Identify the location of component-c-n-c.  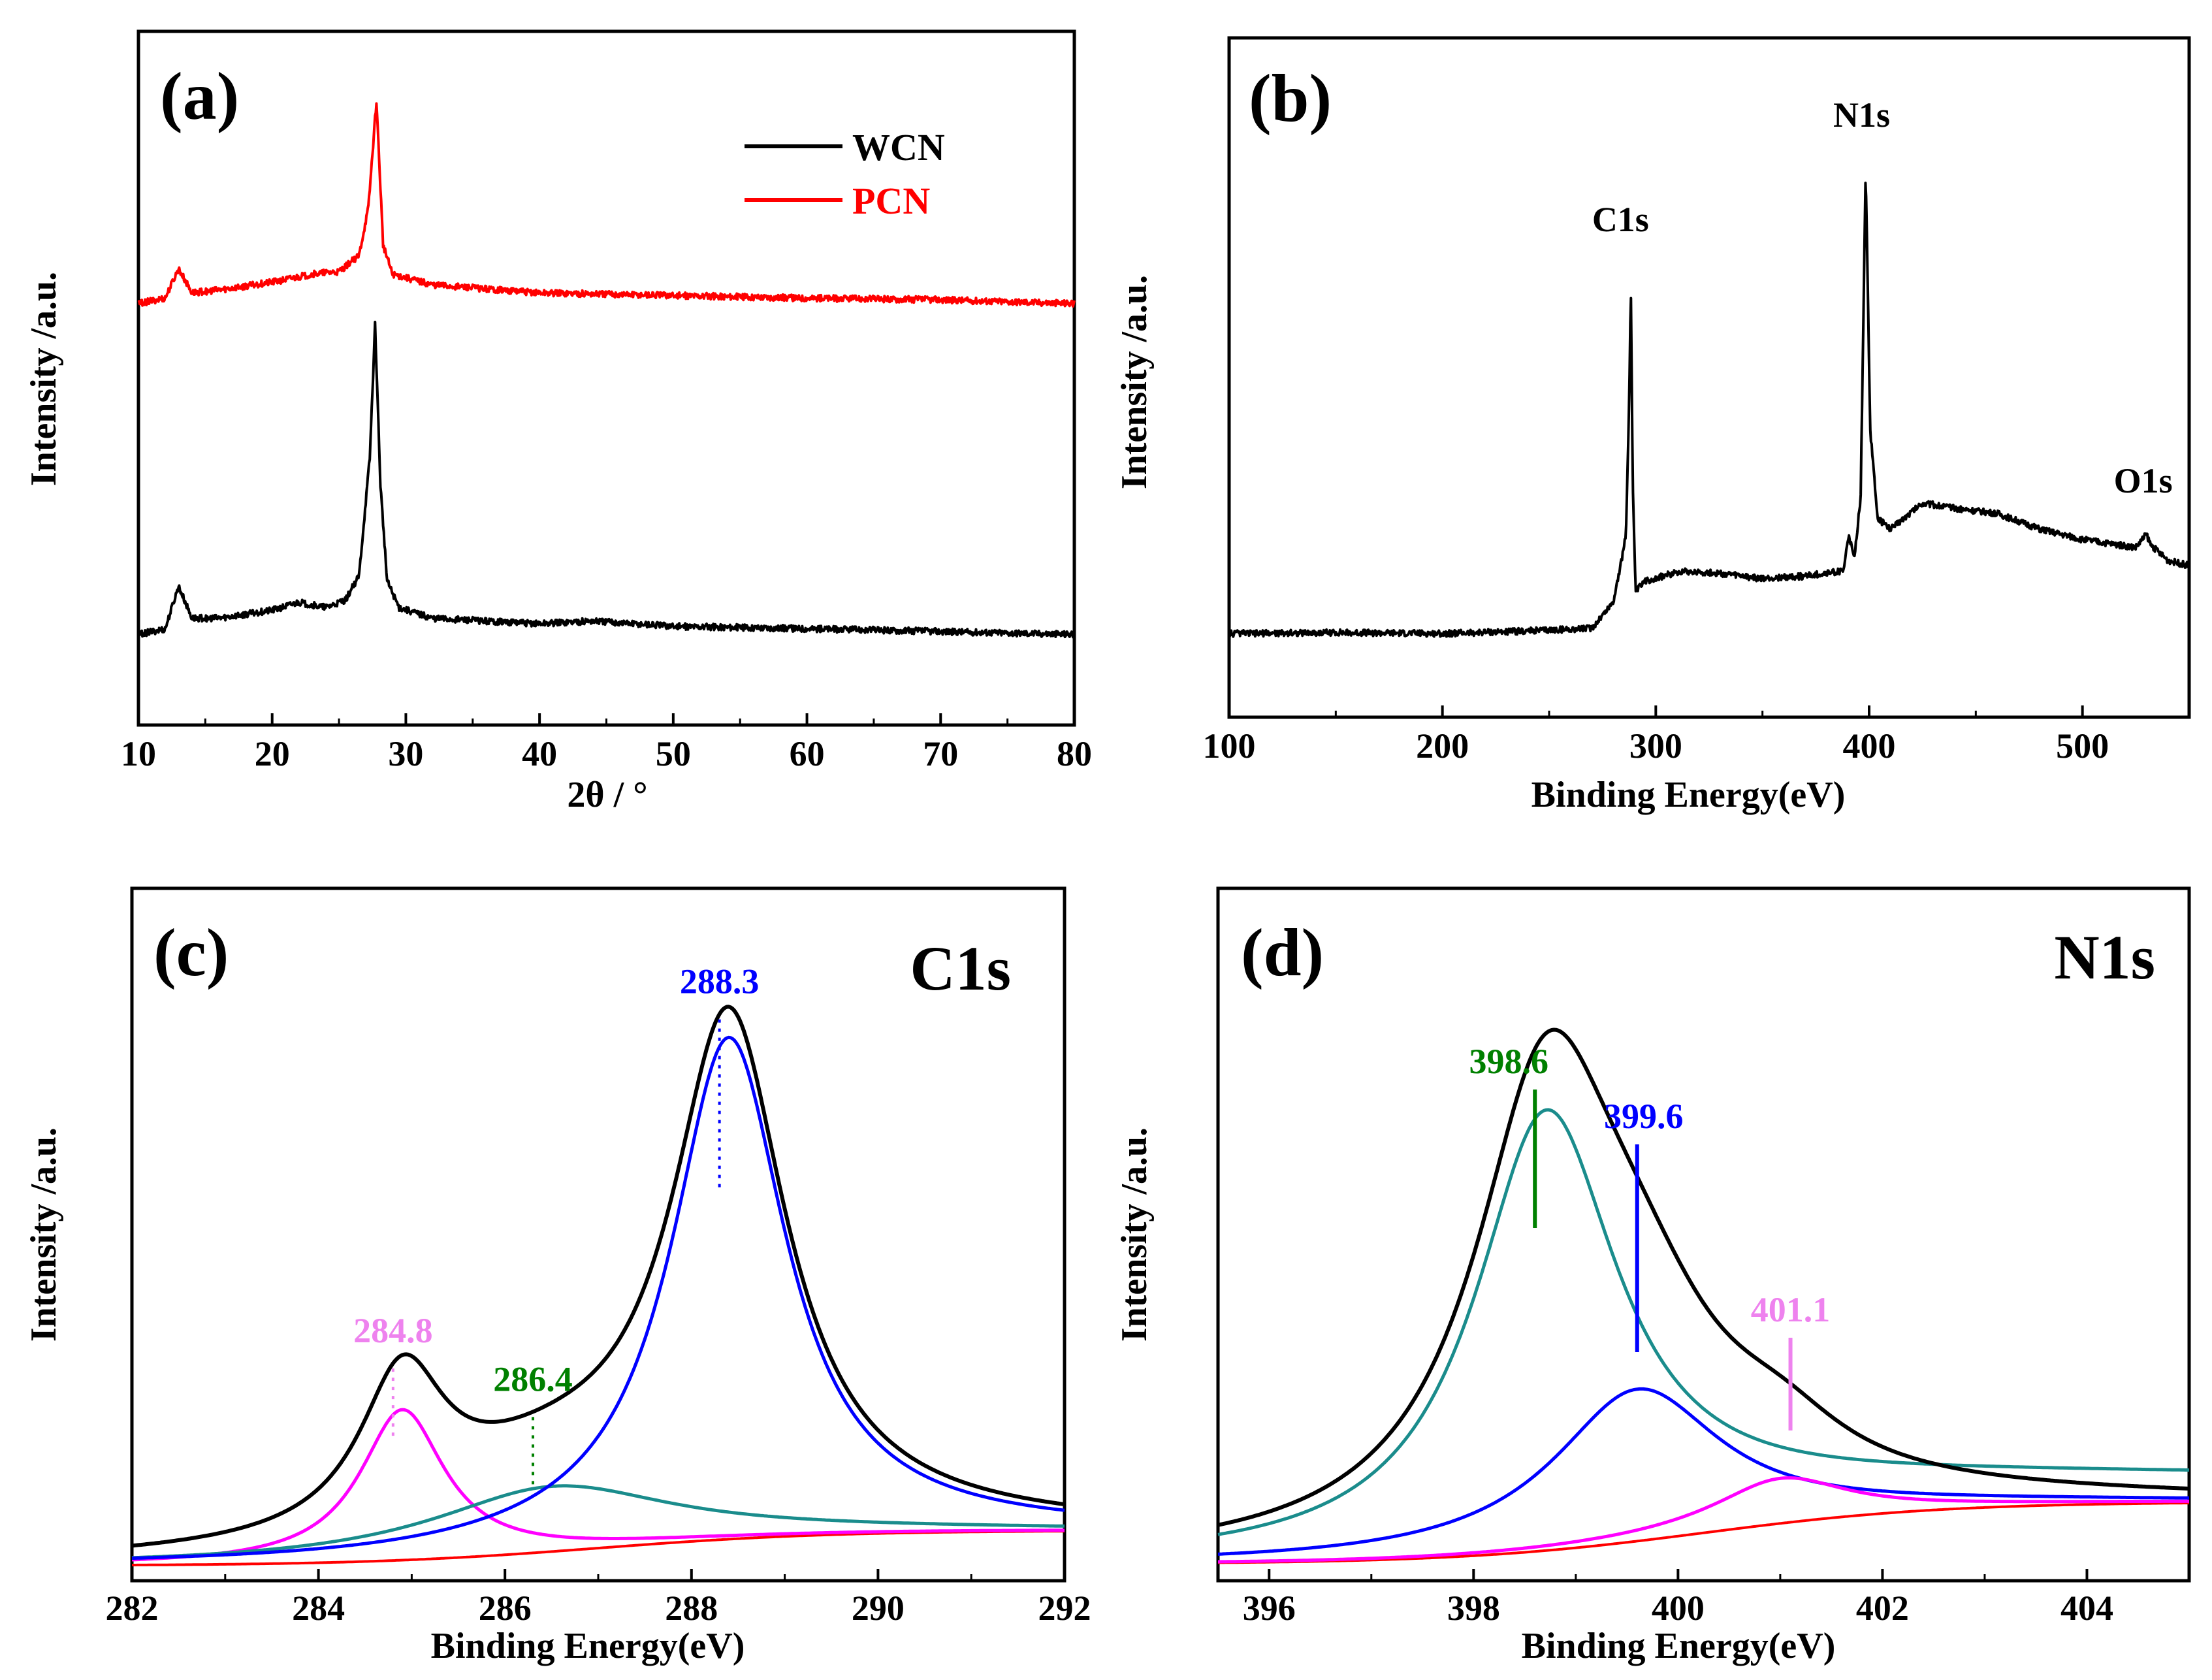
(1703, 1322).